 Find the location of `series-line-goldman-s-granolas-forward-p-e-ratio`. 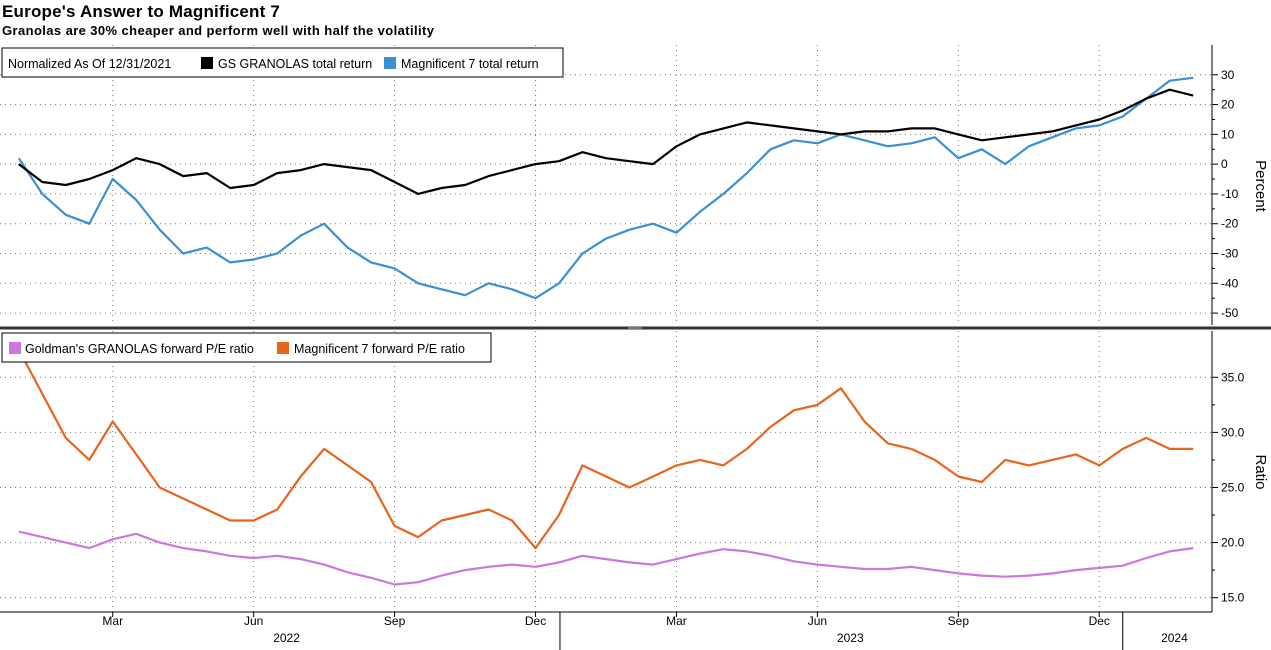

series-line-goldman-s-granolas-forward-p-e-ratio is located at coordinates (606, 558).